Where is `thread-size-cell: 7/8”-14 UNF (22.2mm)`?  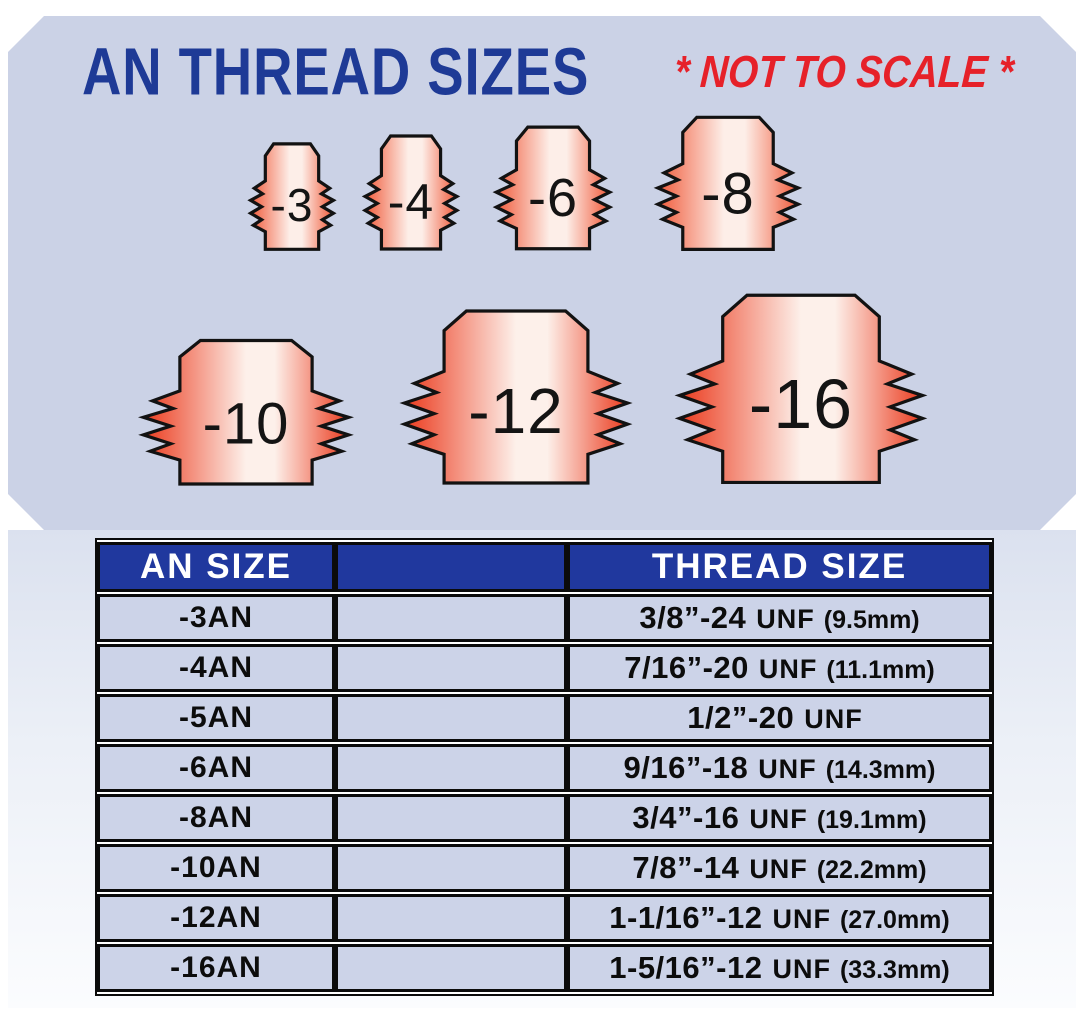 thread-size-cell: 7/8”-14 UNF (22.2mm) is located at coordinates (779, 868).